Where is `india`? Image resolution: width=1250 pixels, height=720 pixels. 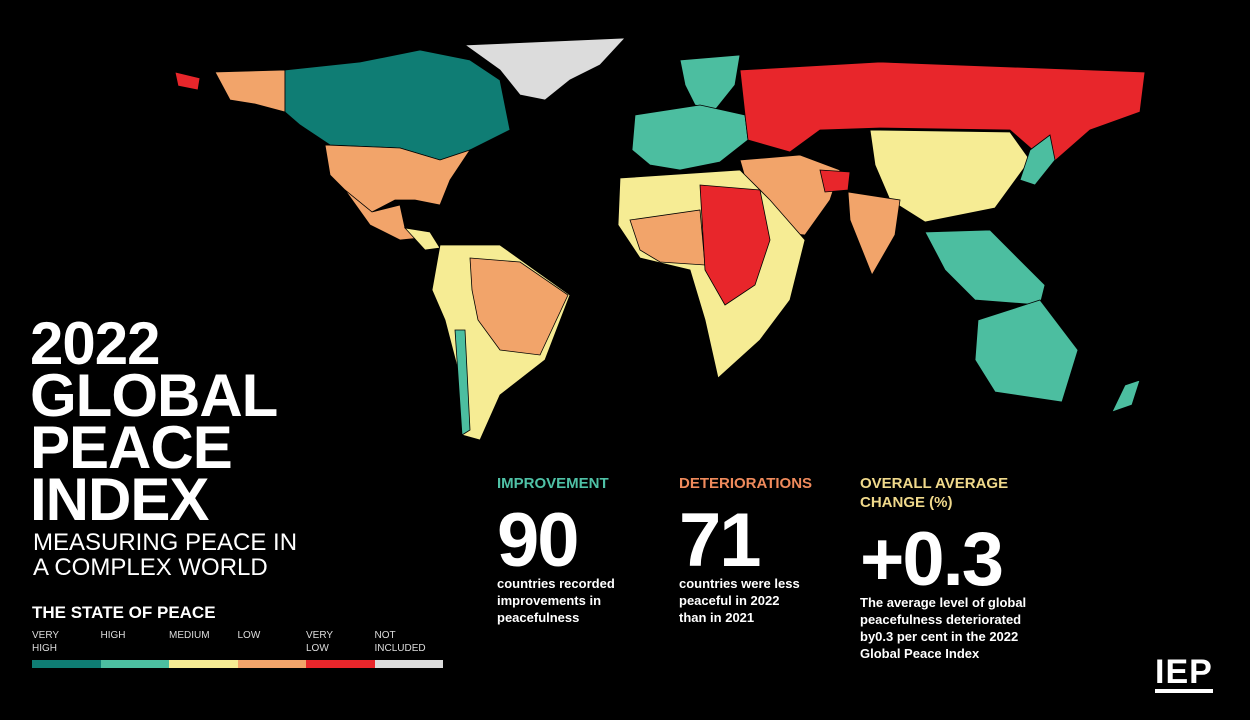 india is located at coordinates (874, 233).